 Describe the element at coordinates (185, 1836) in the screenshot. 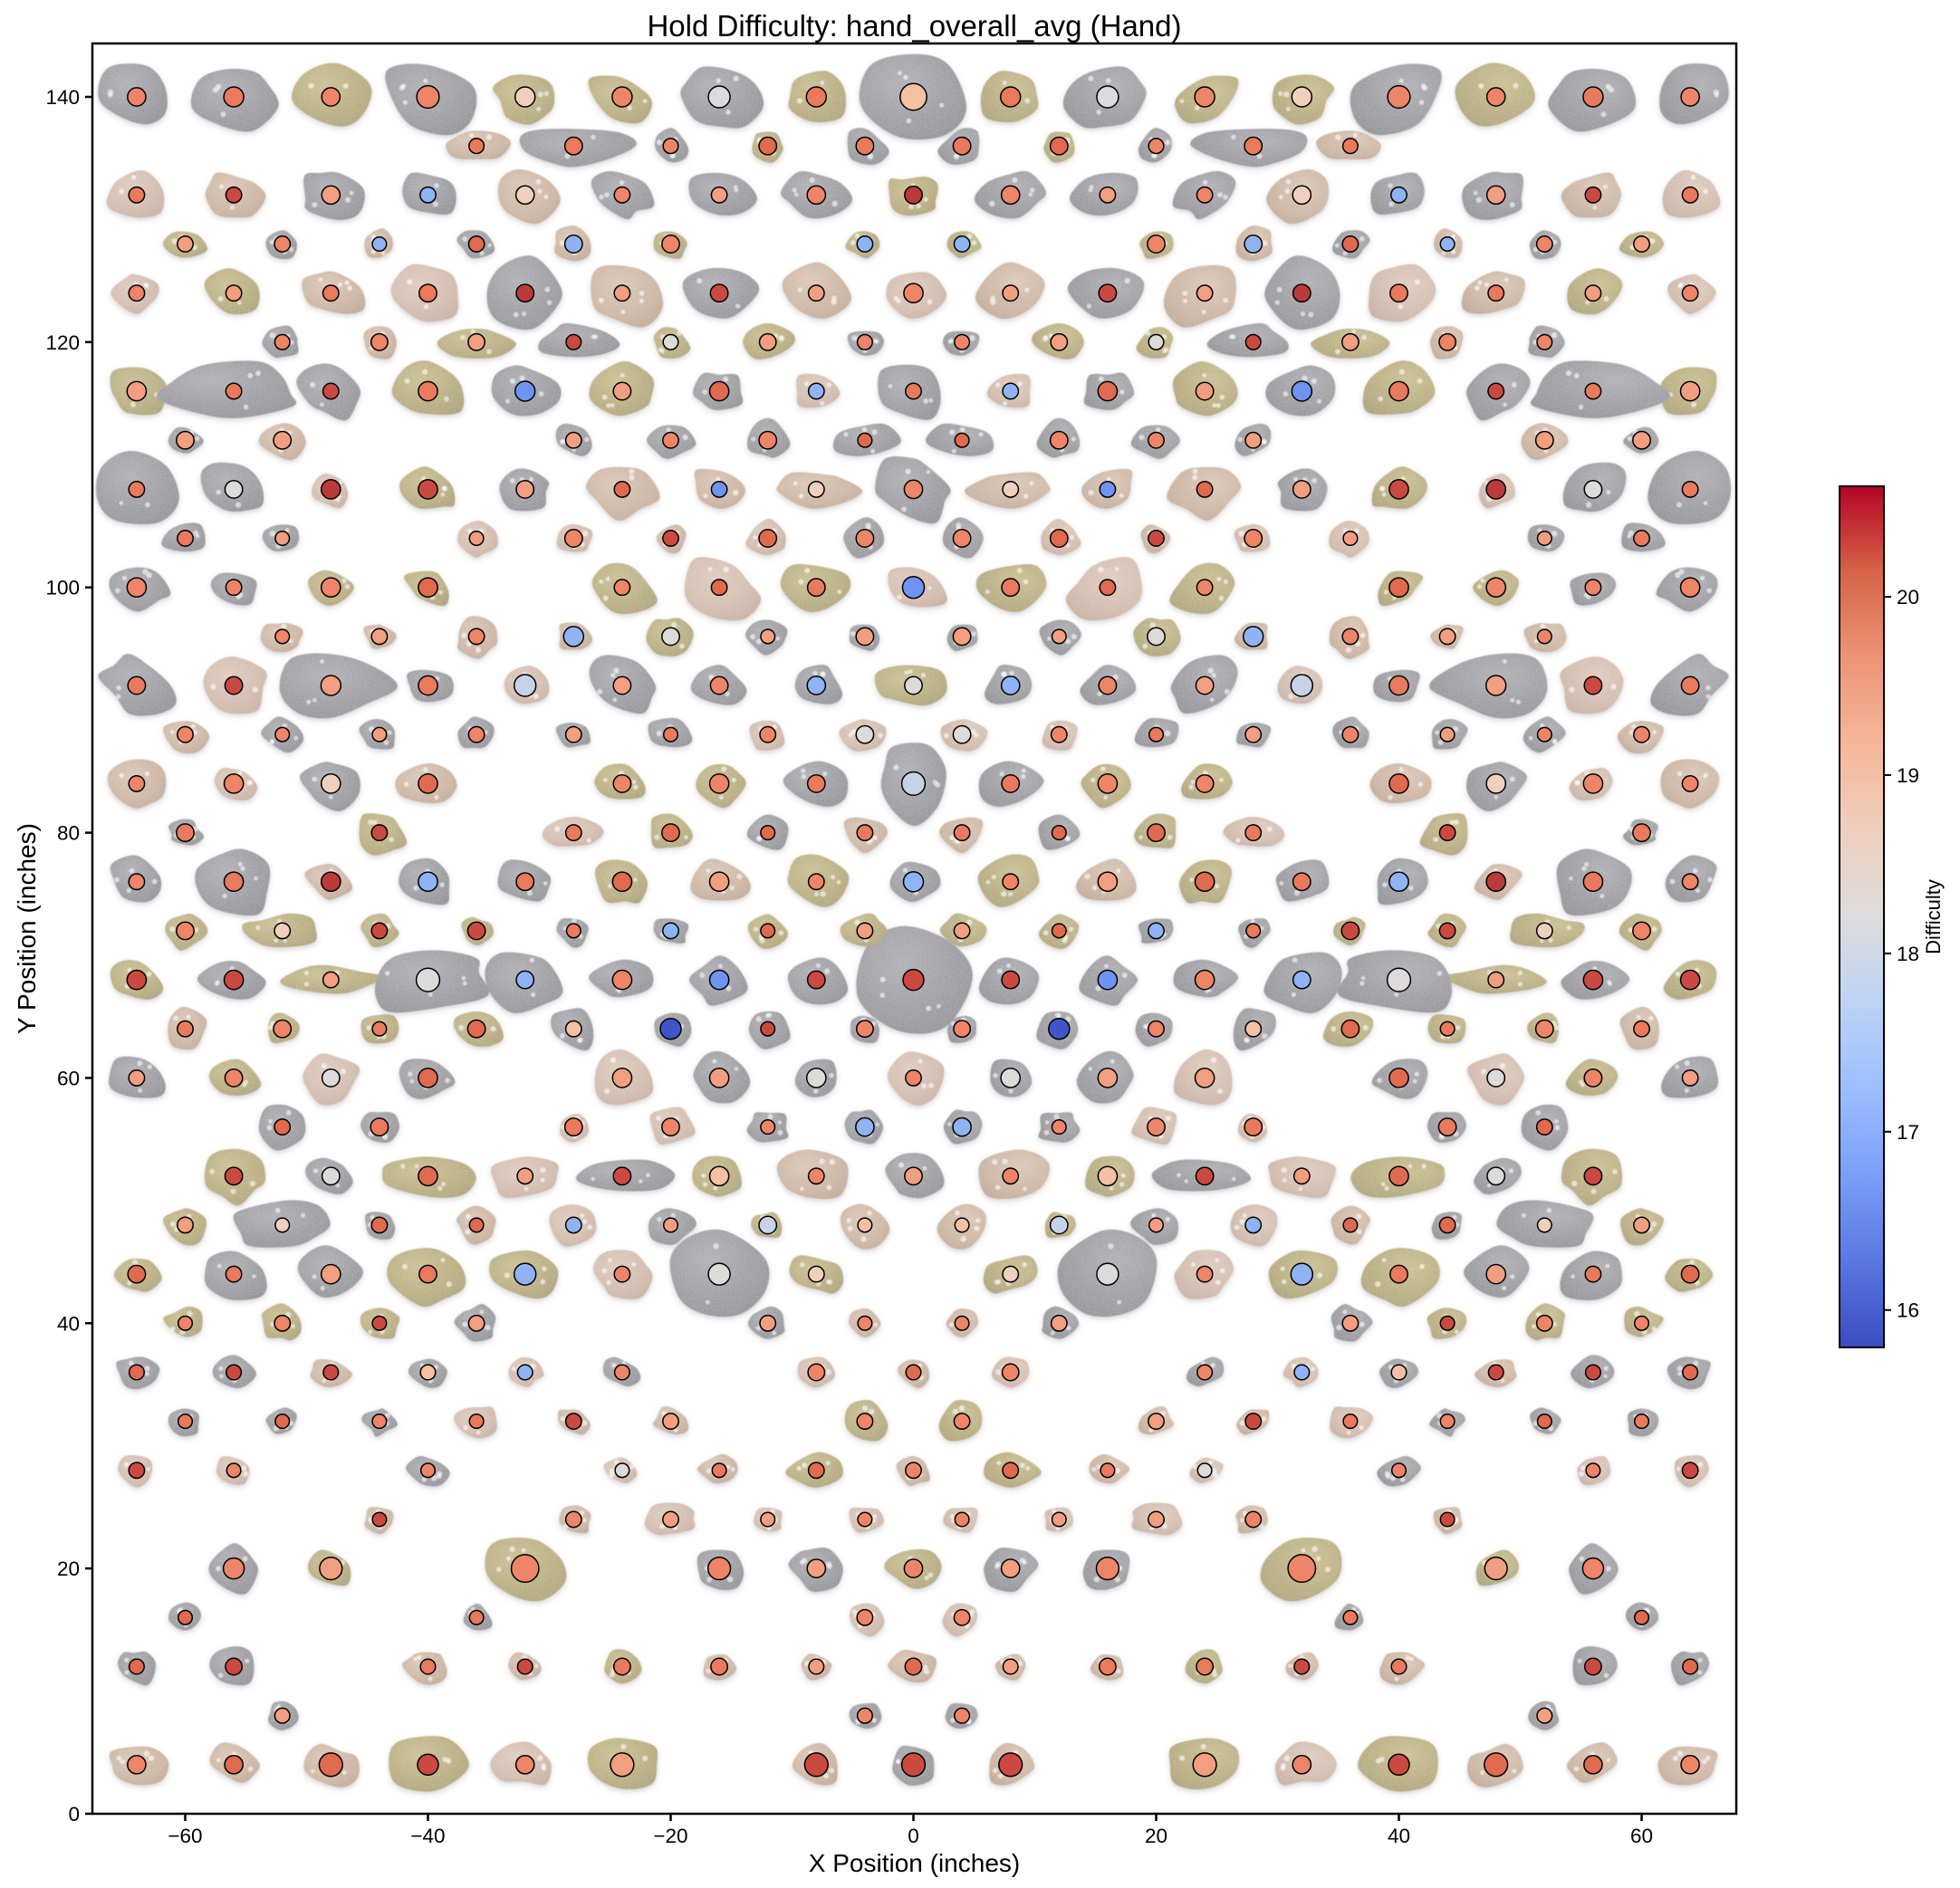

I see `svg-text: −60` at that location.